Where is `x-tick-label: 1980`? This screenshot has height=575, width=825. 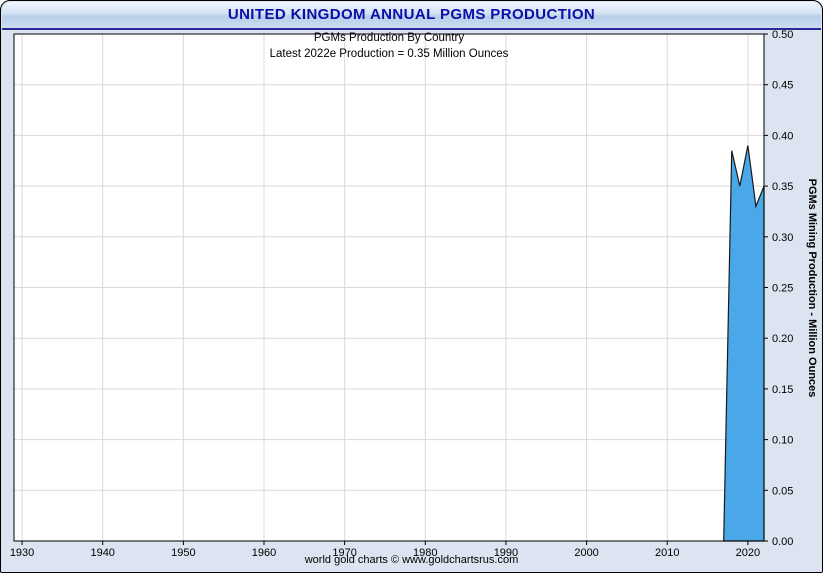 x-tick-label: 1980 is located at coordinates (425, 553).